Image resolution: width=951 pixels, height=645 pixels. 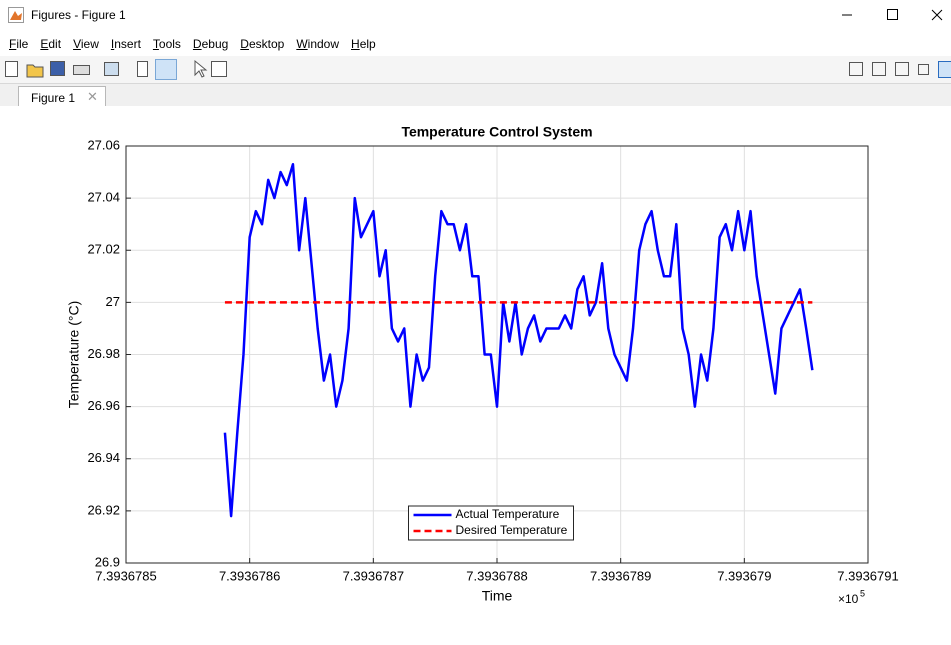 I want to click on y-tick-label: 26.94, so click(x=103, y=457).